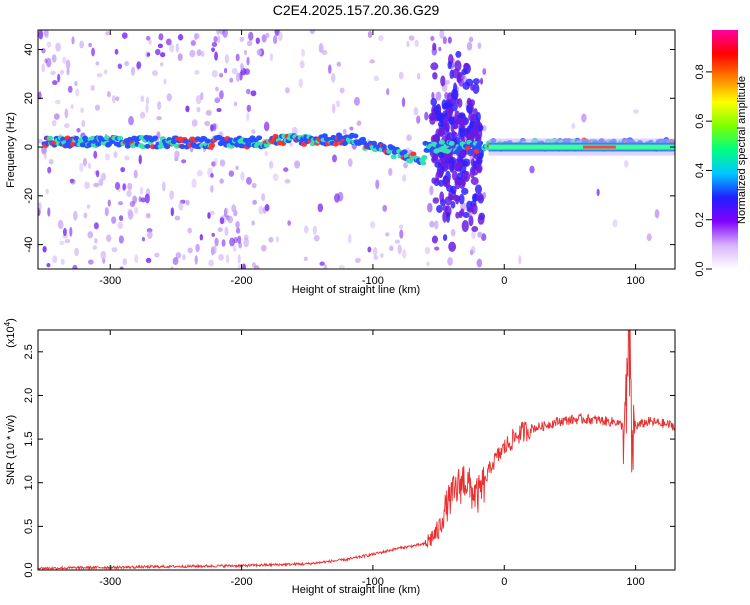  I want to click on y-tick-label: 0, so click(29, 147).